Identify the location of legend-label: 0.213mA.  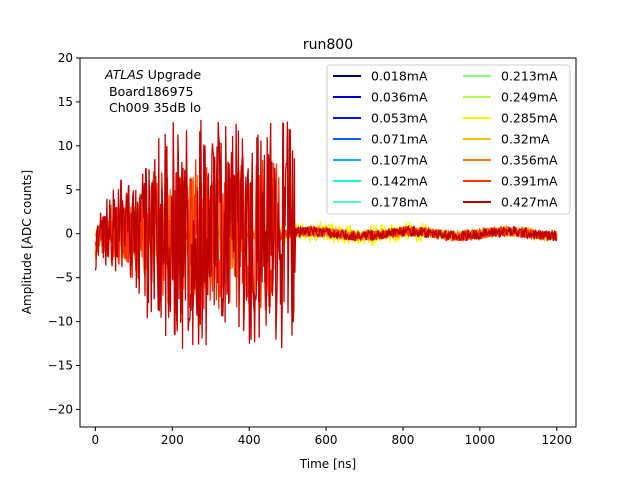
(529, 76).